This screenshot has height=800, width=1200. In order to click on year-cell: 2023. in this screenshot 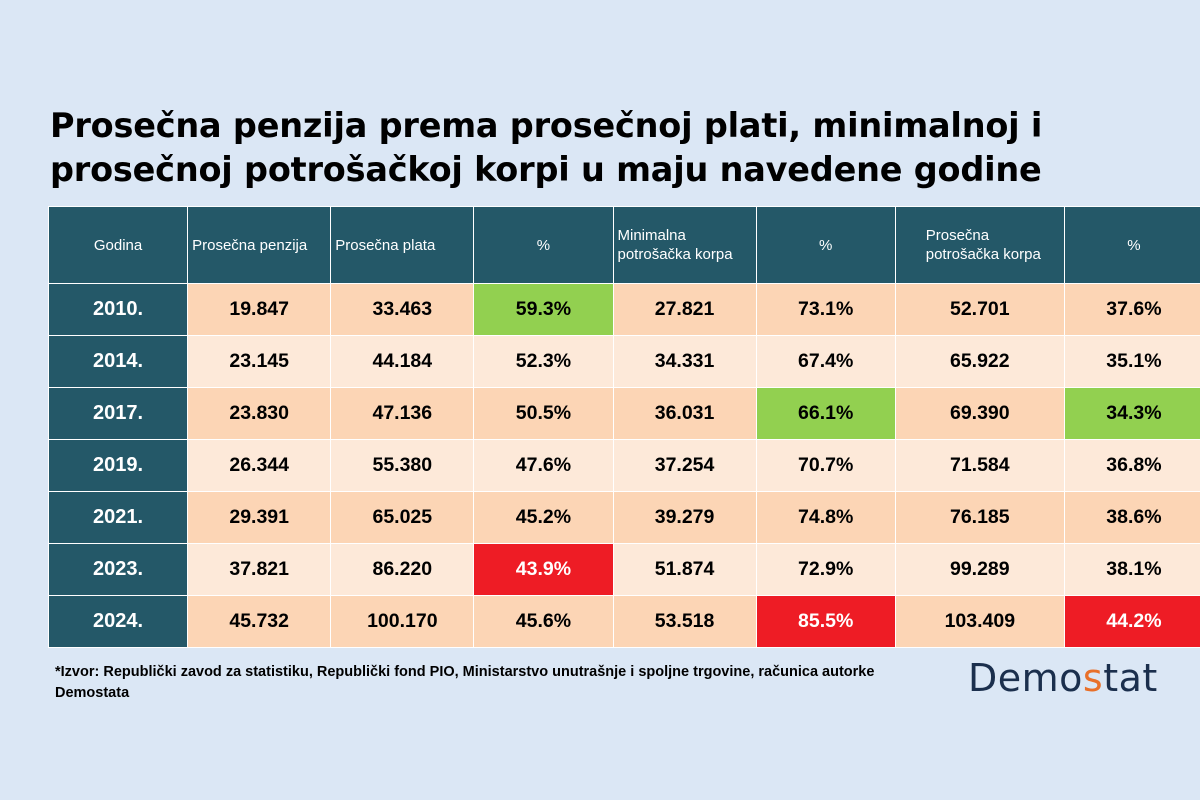, I will do `click(118, 569)`.